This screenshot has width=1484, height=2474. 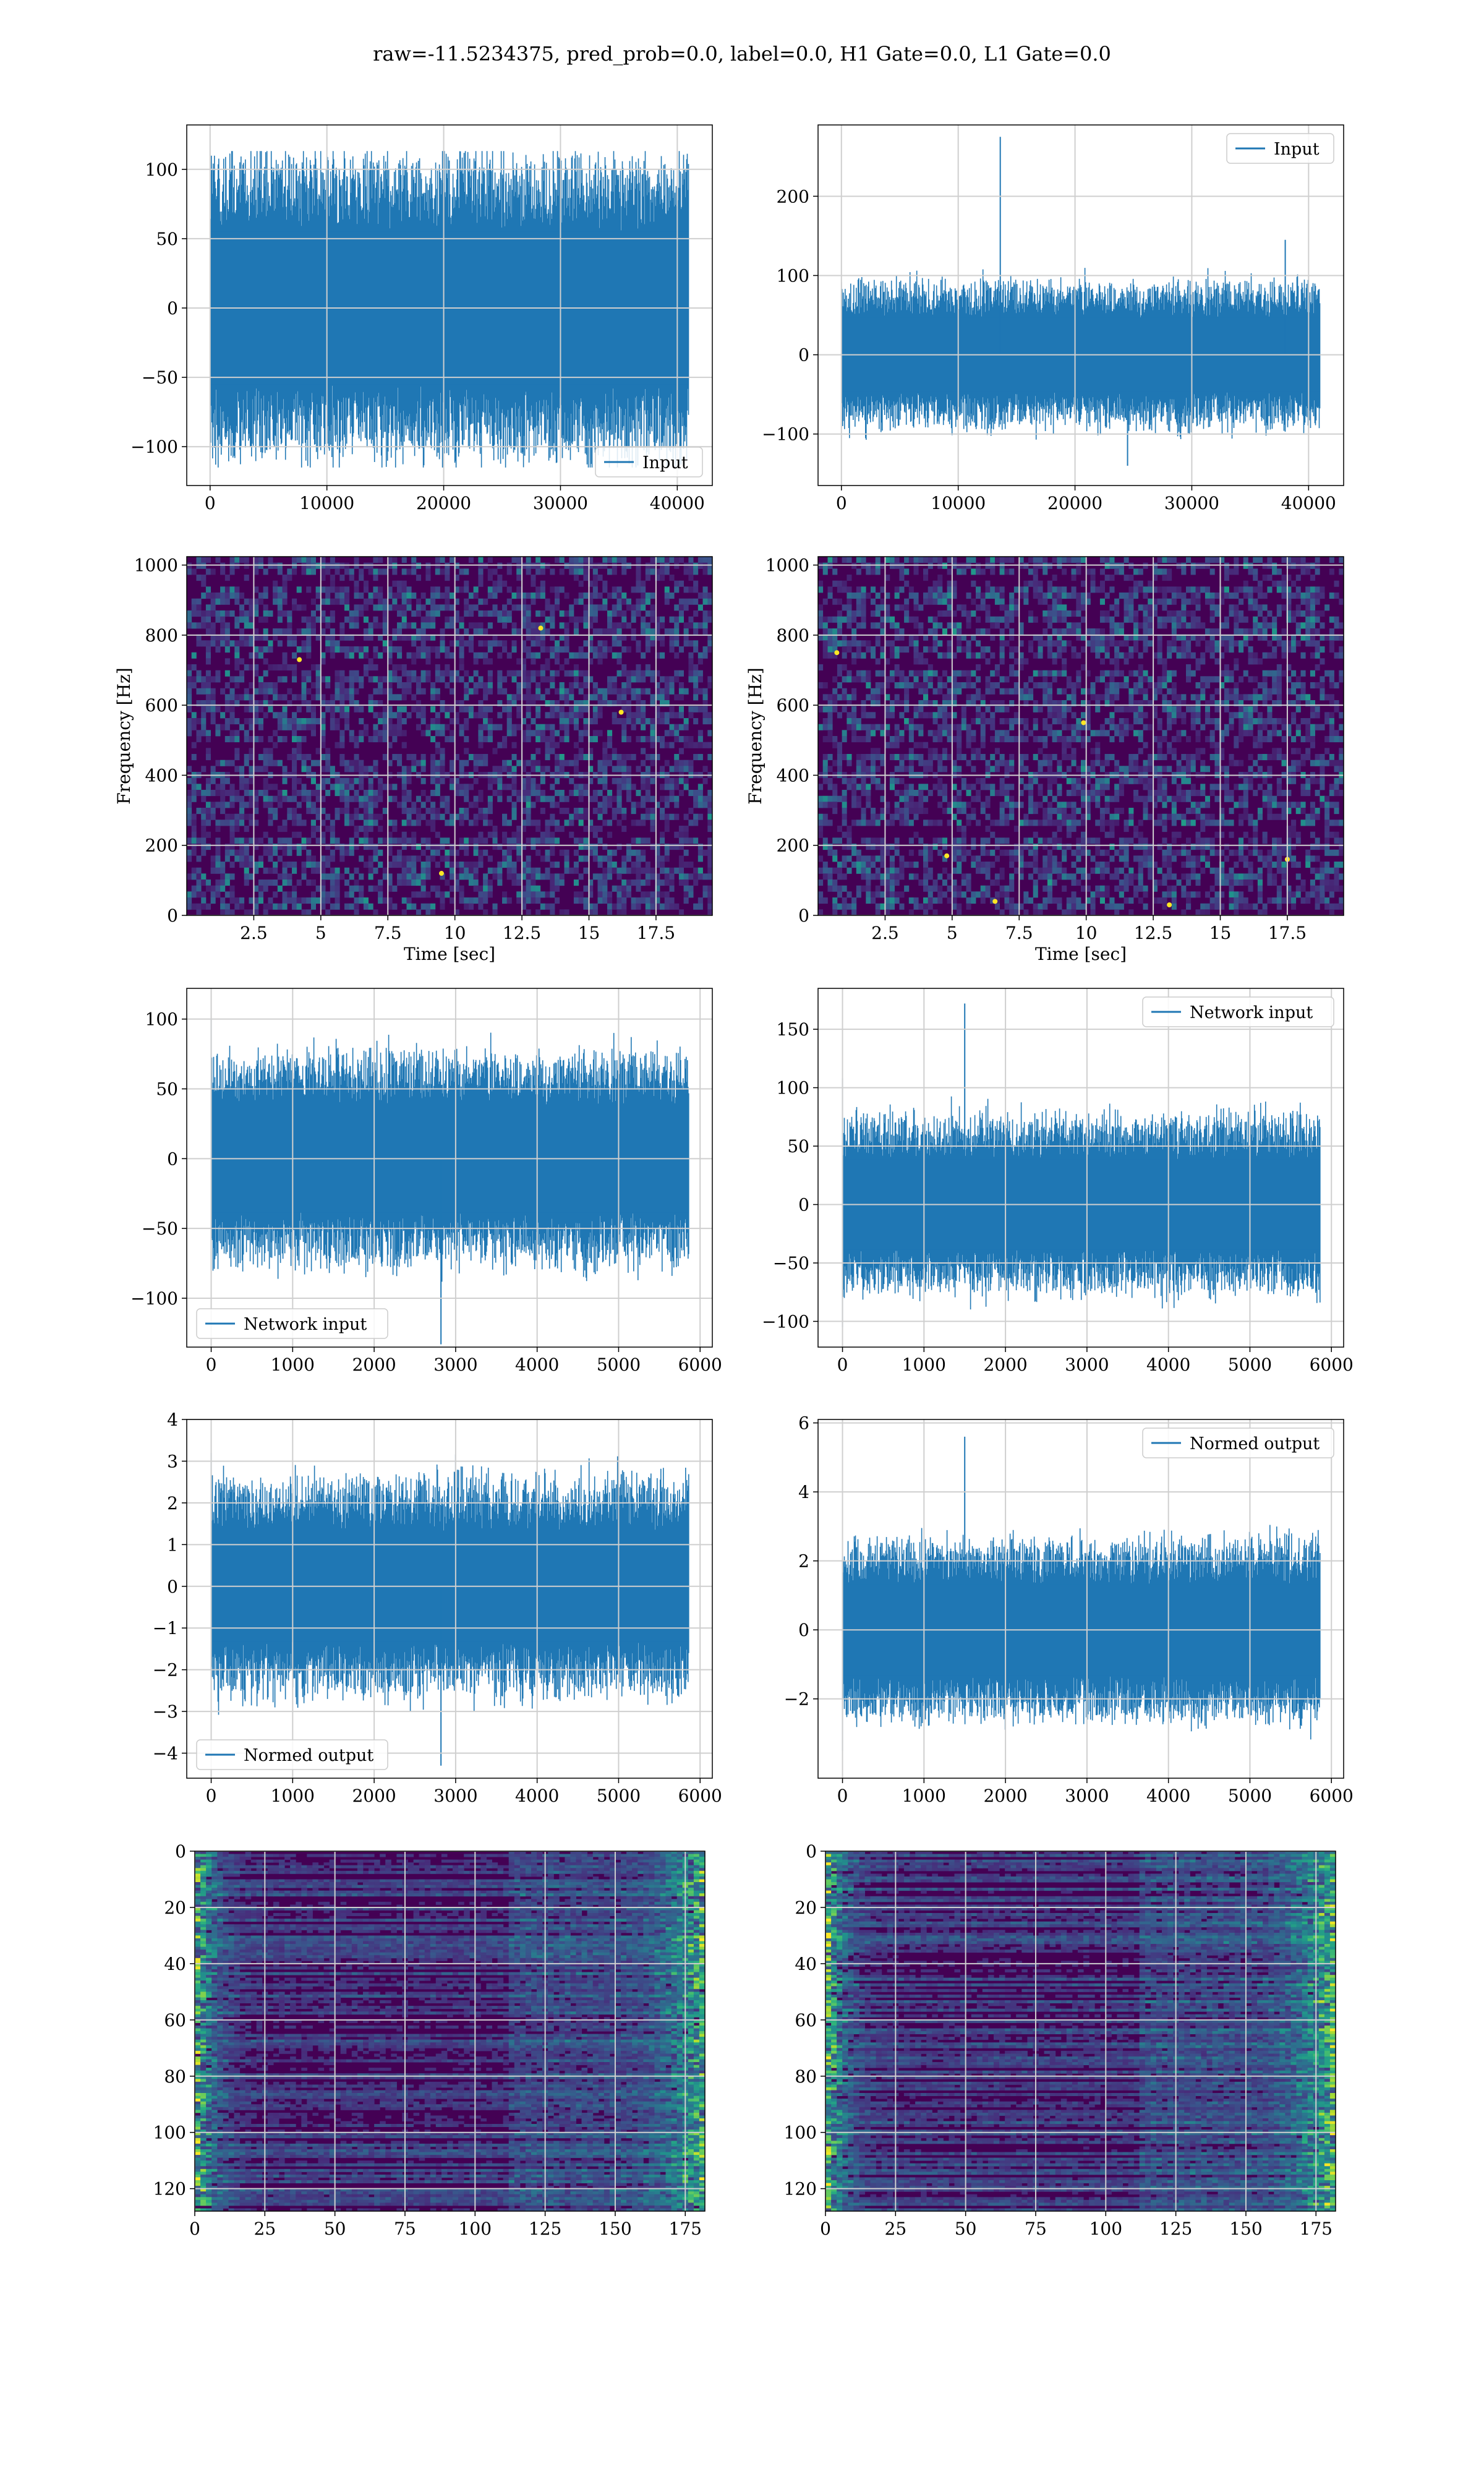 I want to click on y-tick-label: 1, so click(x=172, y=1544).